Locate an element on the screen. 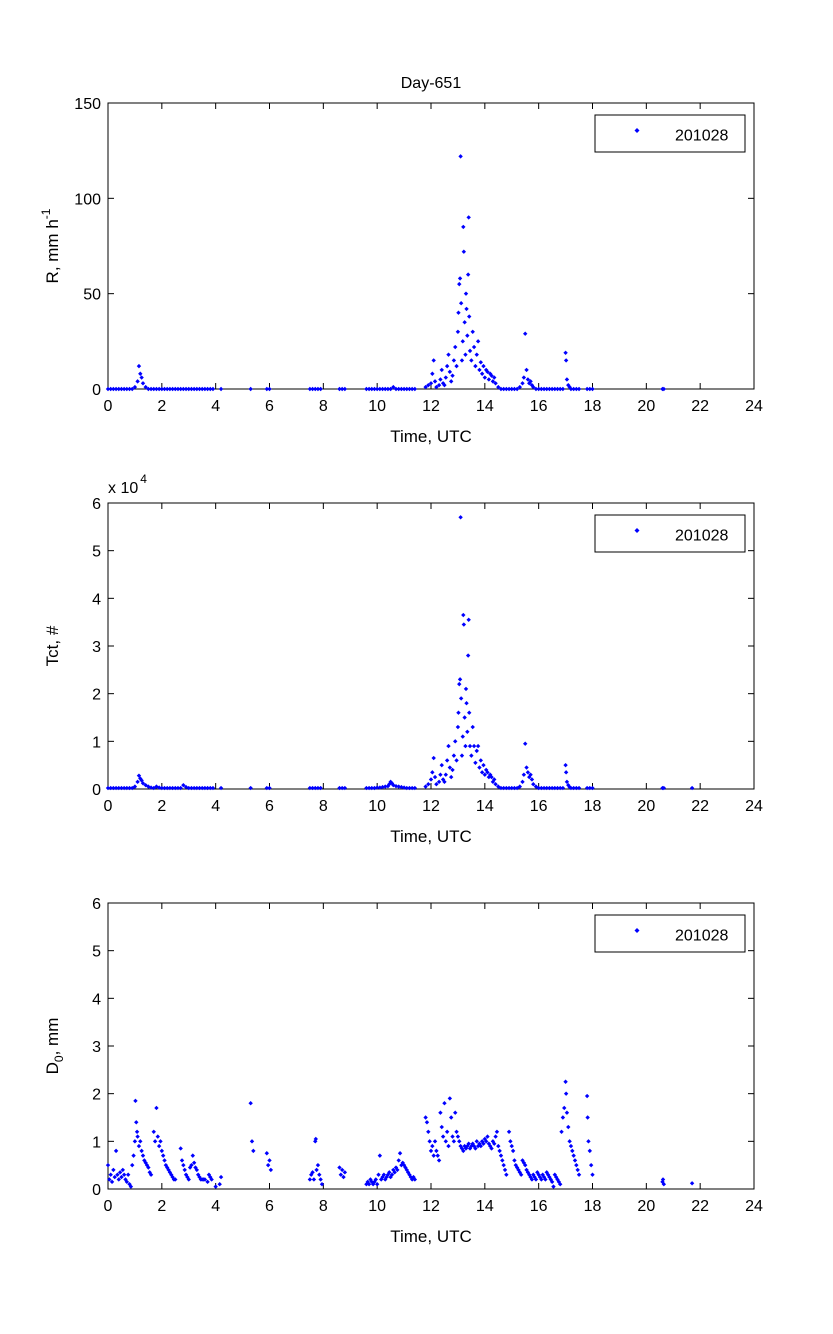  y-tick-label: 3 is located at coordinates (96, 647).